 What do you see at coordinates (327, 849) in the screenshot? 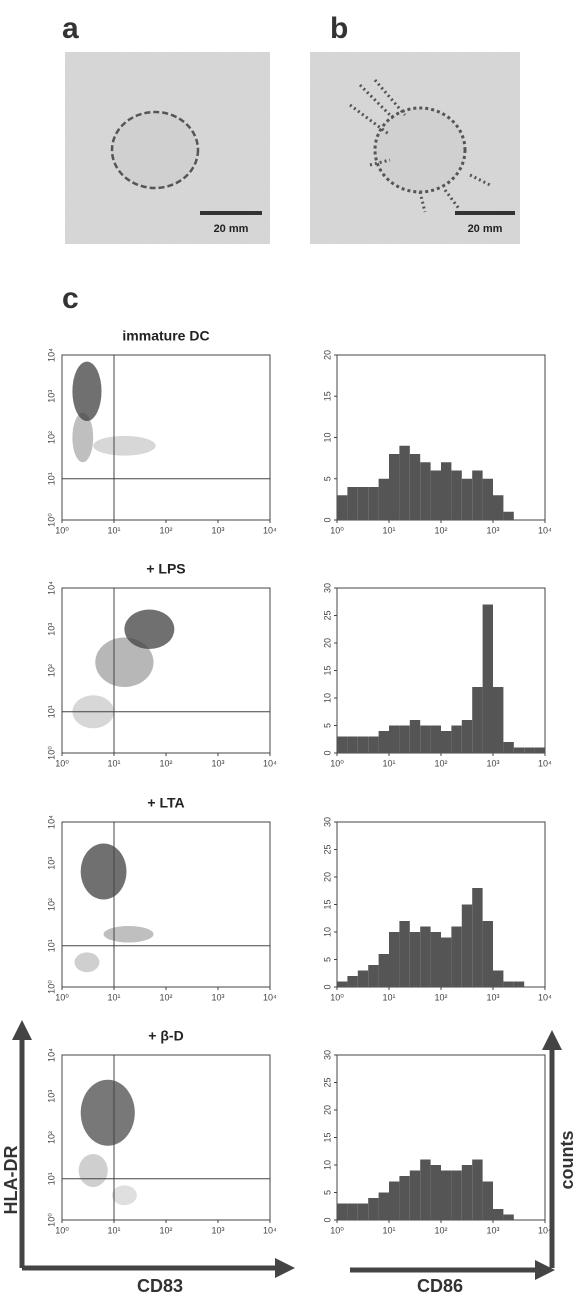
I see `y-tick-label: 25` at bounding box center [327, 849].